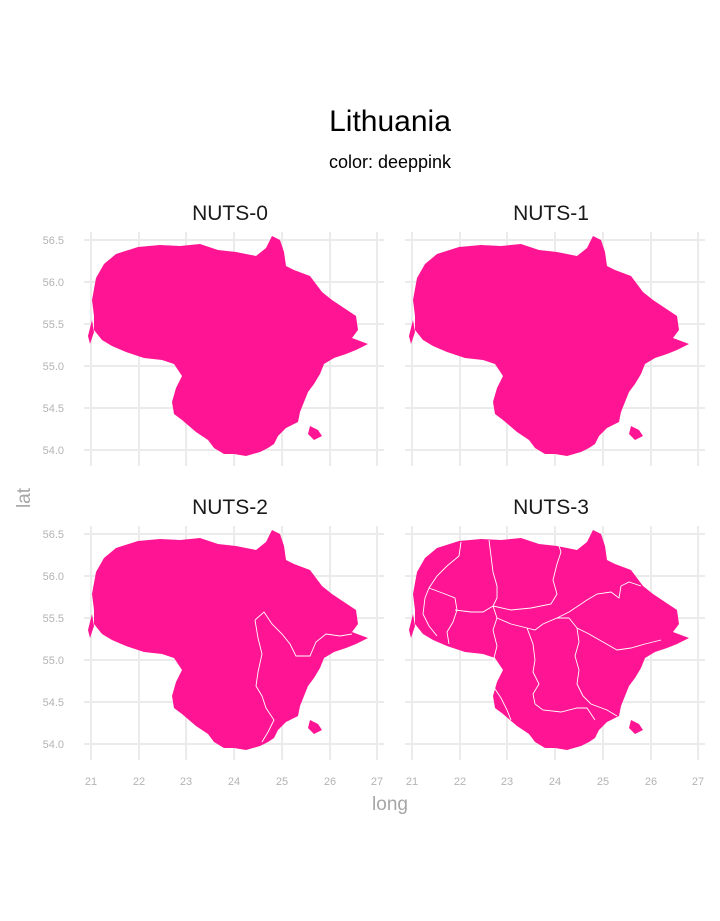 Image resolution: width=720 pixels, height=921 pixels. I want to click on panel-nuts-3: NUTS-3, so click(555, 628).